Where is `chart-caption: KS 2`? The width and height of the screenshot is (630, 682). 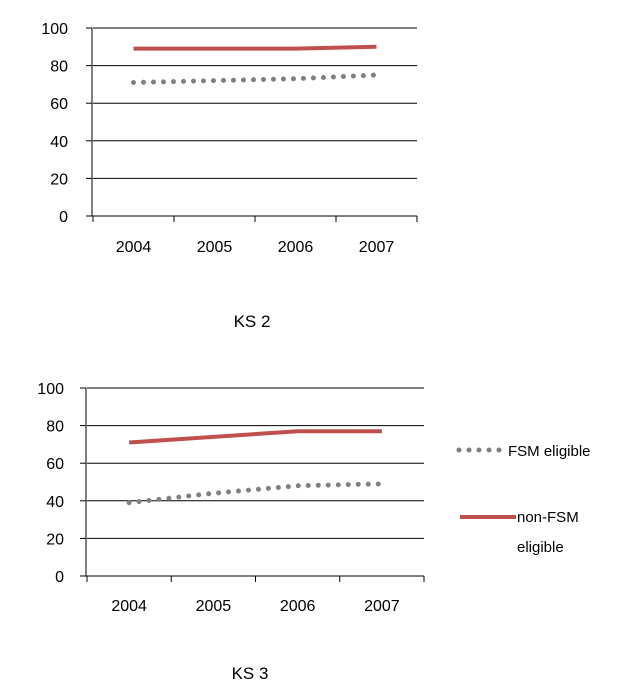
chart-caption: KS 2 is located at coordinates (252, 321).